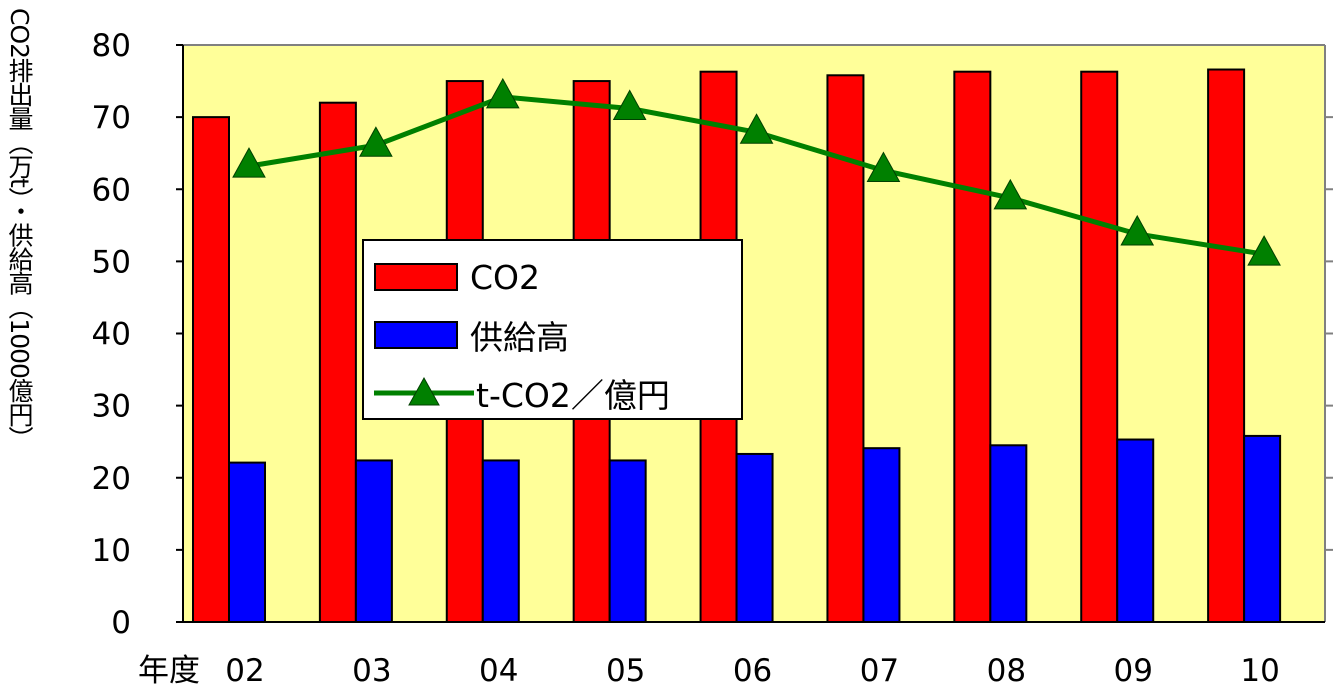 Image resolution: width=1337 pixels, height=687 pixels. I want to click on legend-swatch-co2, so click(416, 277).